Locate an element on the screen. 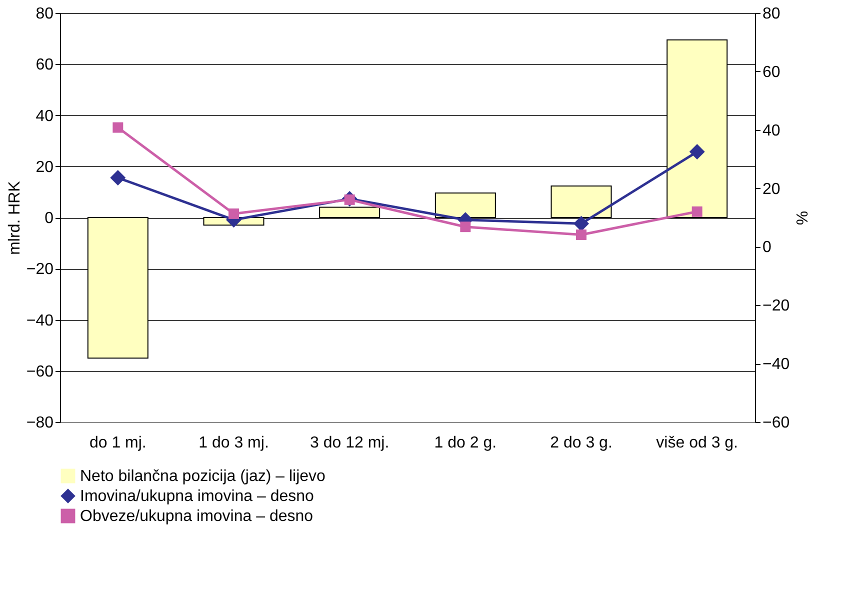 Image resolution: width=848 pixels, height=592 pixels. x-tick-label: do 1 mj. is located at coordinates (117, 443).